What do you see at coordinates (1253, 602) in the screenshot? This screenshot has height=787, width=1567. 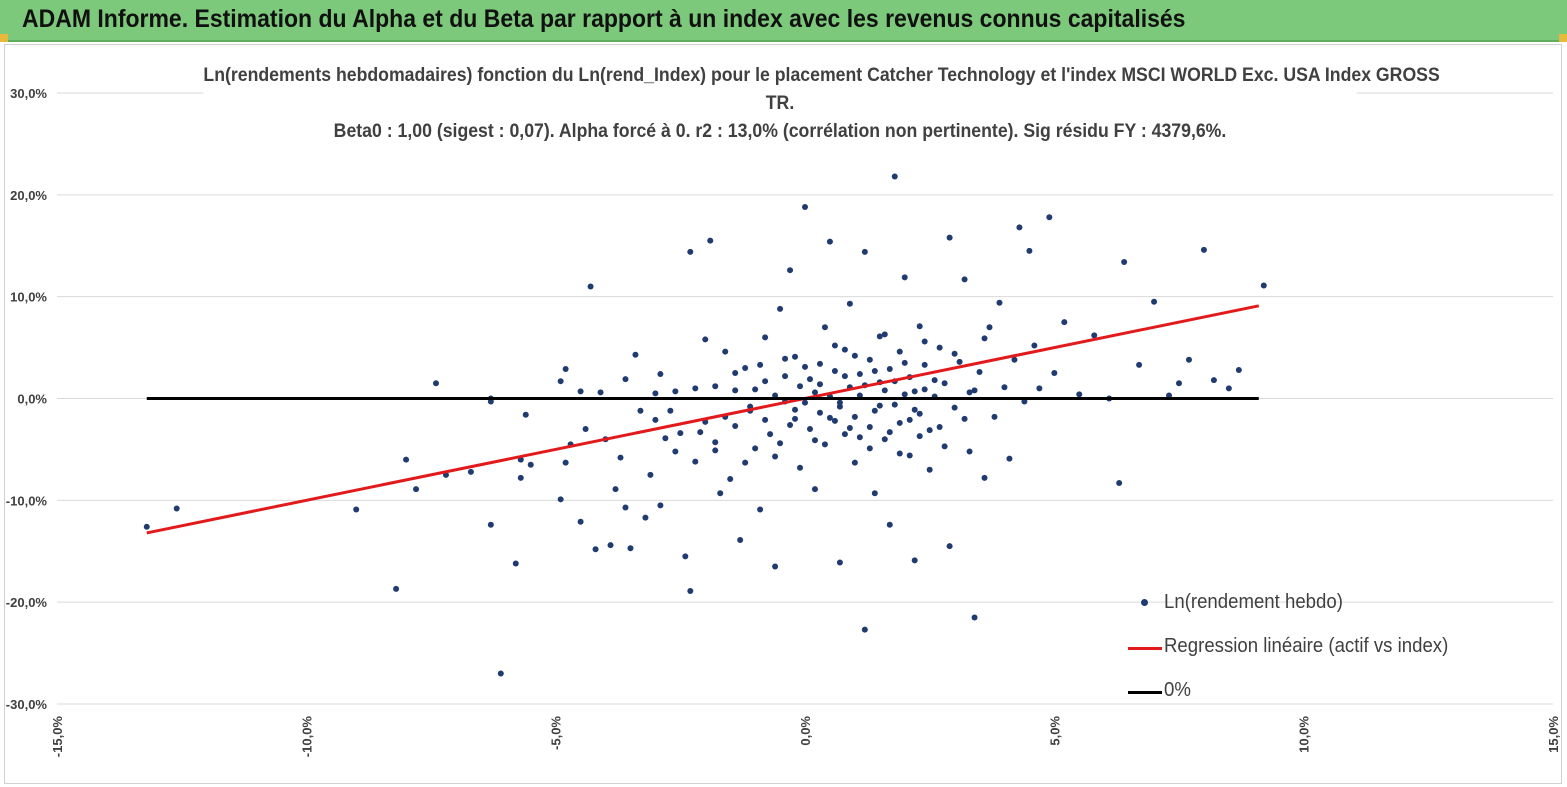 I see `legend-label: Ln(rendement hebdo)` at bounding box center [1253, 602].